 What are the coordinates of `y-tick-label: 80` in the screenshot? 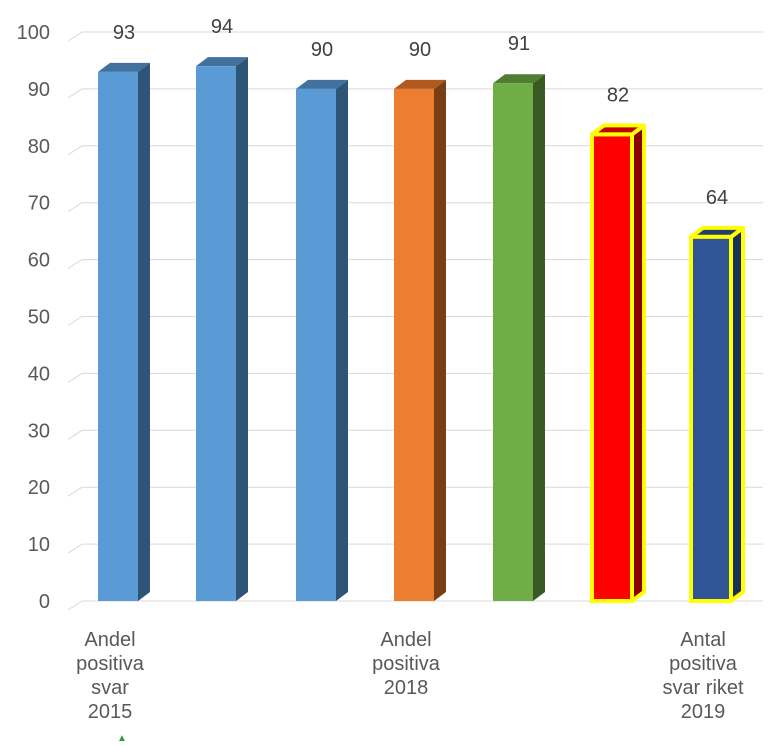 It's located at (39, 147).